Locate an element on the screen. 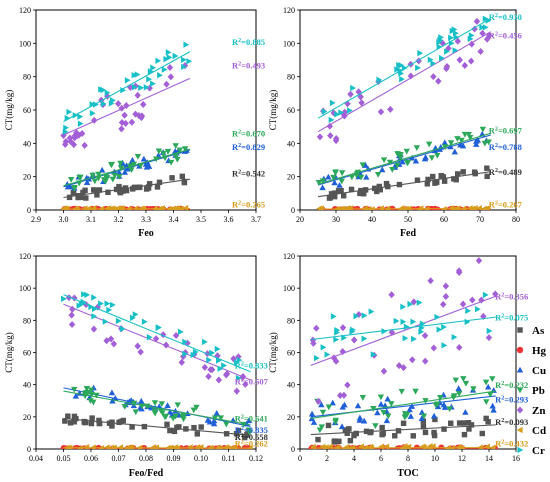 The height and width of the screenshot is (482, 550). fit-line-pb is located at coordinates (127, 167).